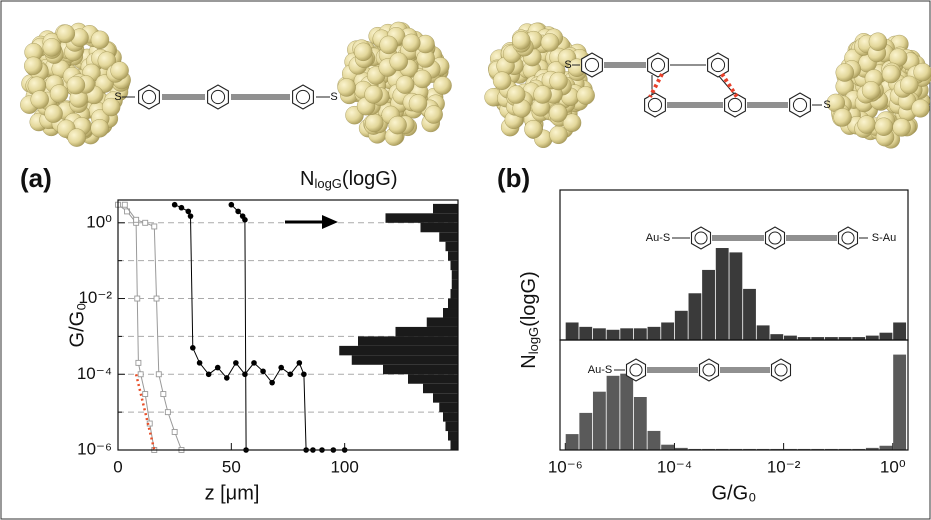 This screenshot has height=520, width=931. I want to click on x-axis-title: G/G₀, so click(734, 493).